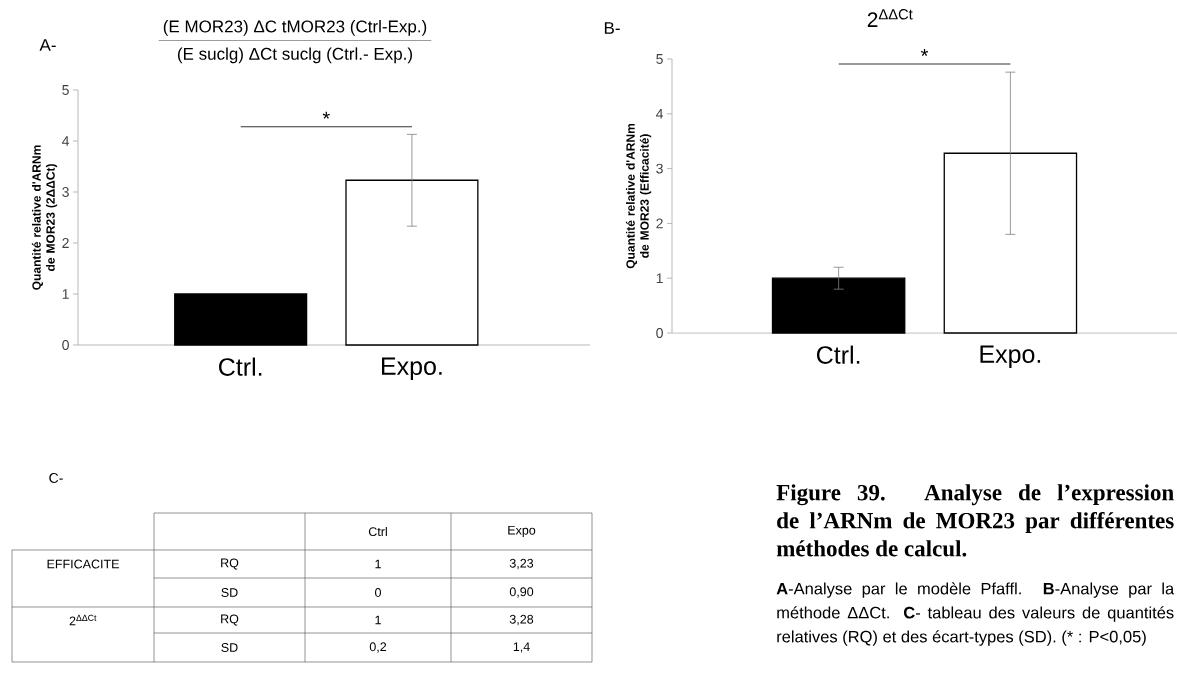  What do you see at coordinates (378, 592) in the screenshot?
I see `text: 0` at bounding box center [378, 592].